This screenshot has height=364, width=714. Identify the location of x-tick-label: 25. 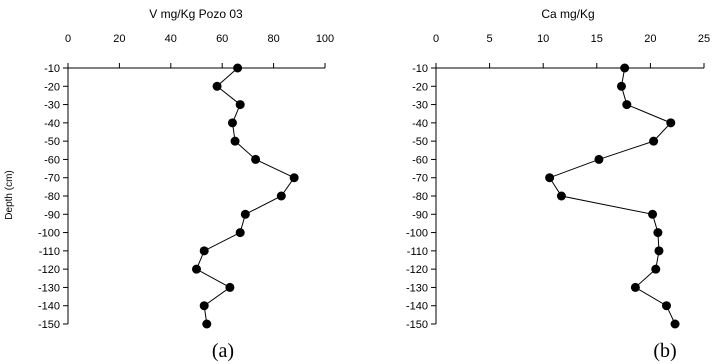
(704, 39).